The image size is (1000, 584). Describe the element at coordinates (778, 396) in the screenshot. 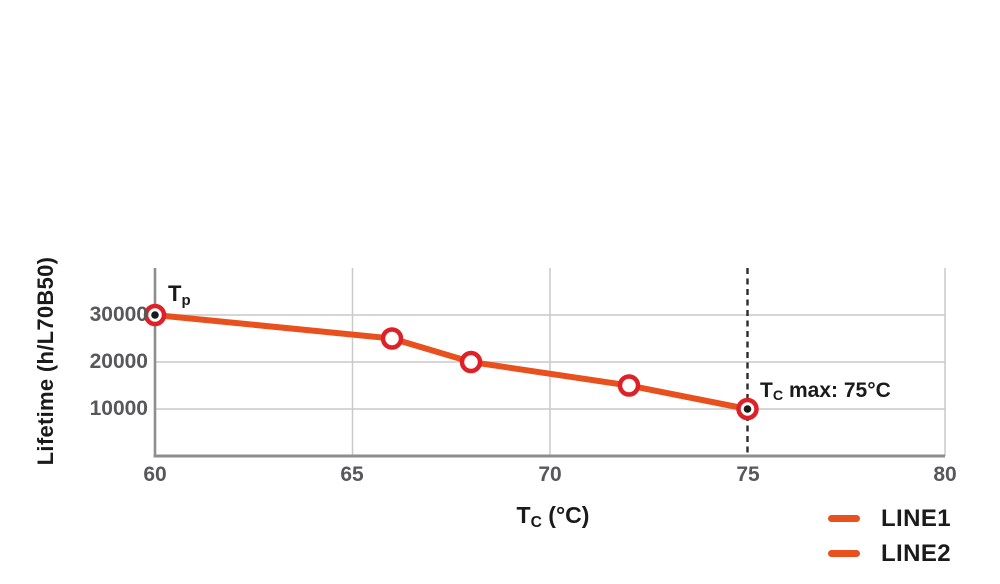

I see `annotation-tc-max-subscript: C` at that location.